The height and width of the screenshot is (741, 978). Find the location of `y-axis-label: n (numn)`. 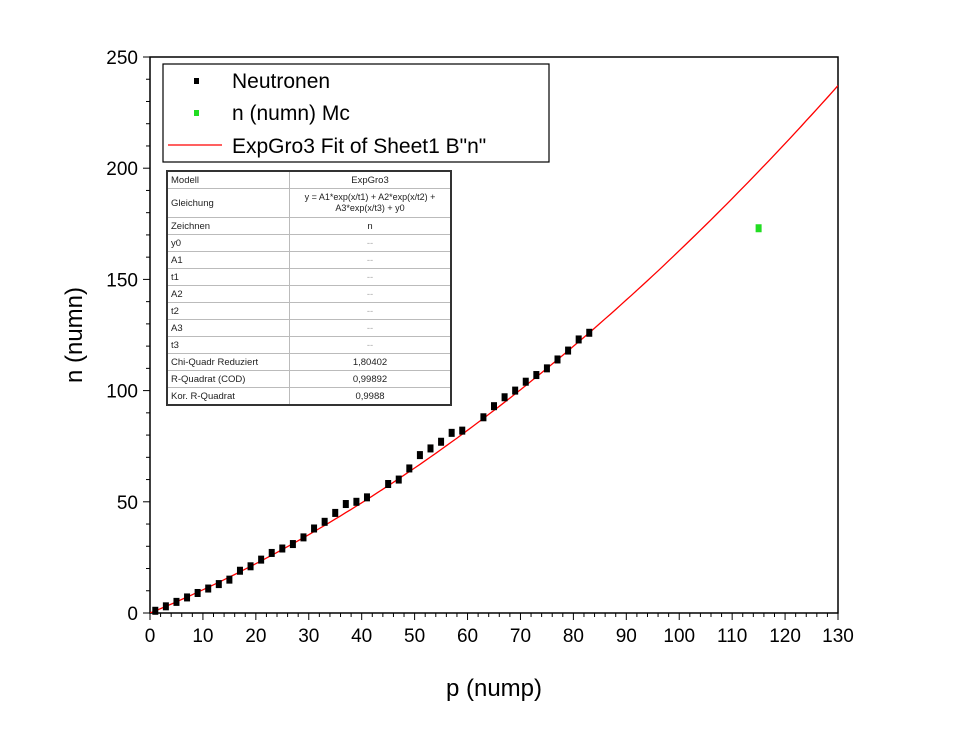

y-axis-label: n (numn) is located at coordinates (74, 335).